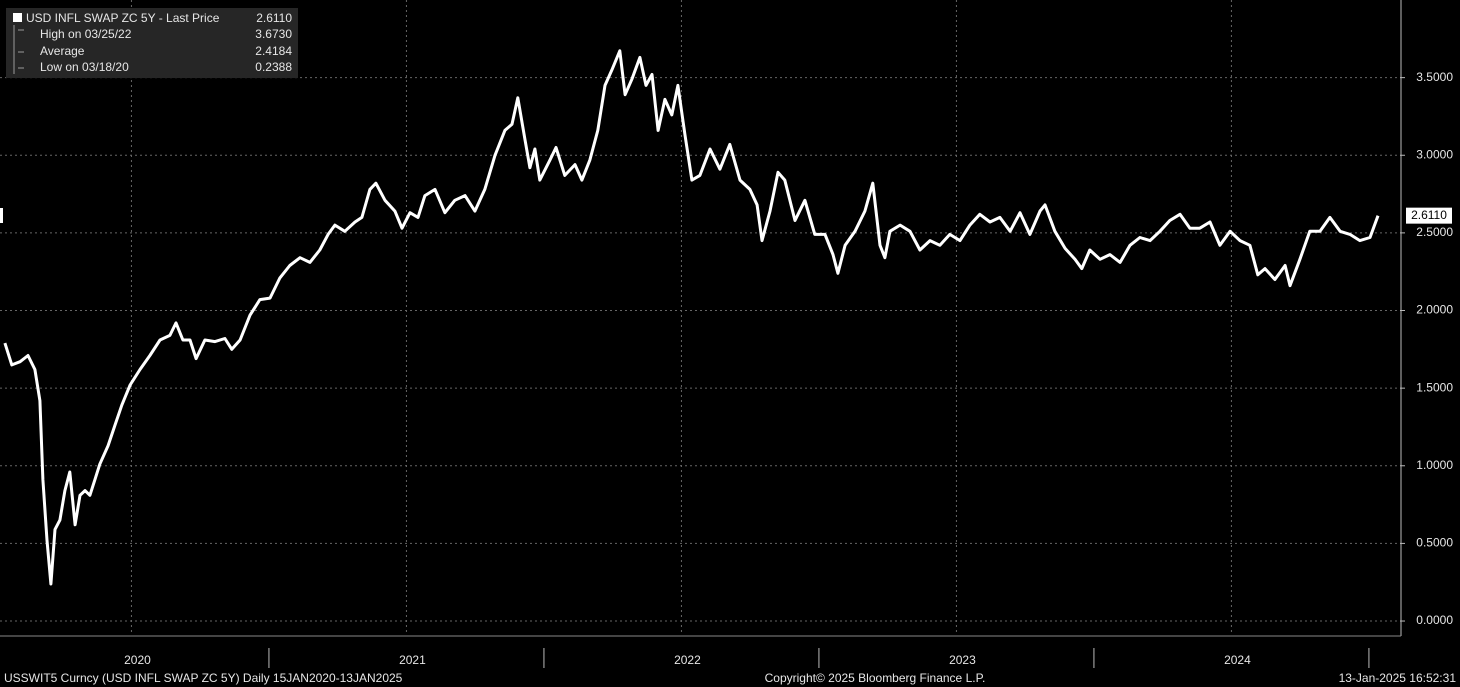 This screenshot has height=687, width=1460. Describe the element at coordinates (274, 18) in the screenshot. I see `legend-last: 2.6110` at that location.